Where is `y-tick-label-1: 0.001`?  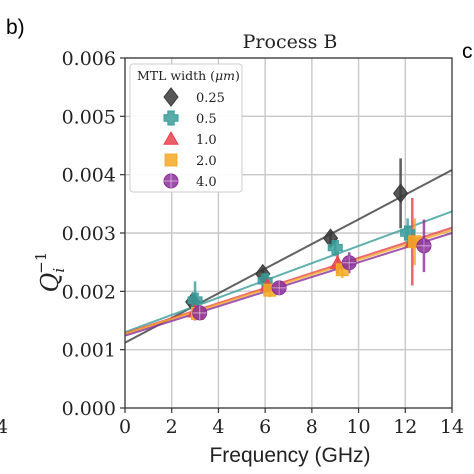
y-tick-label-1: 0.001 is located at coordinates (89, 351).